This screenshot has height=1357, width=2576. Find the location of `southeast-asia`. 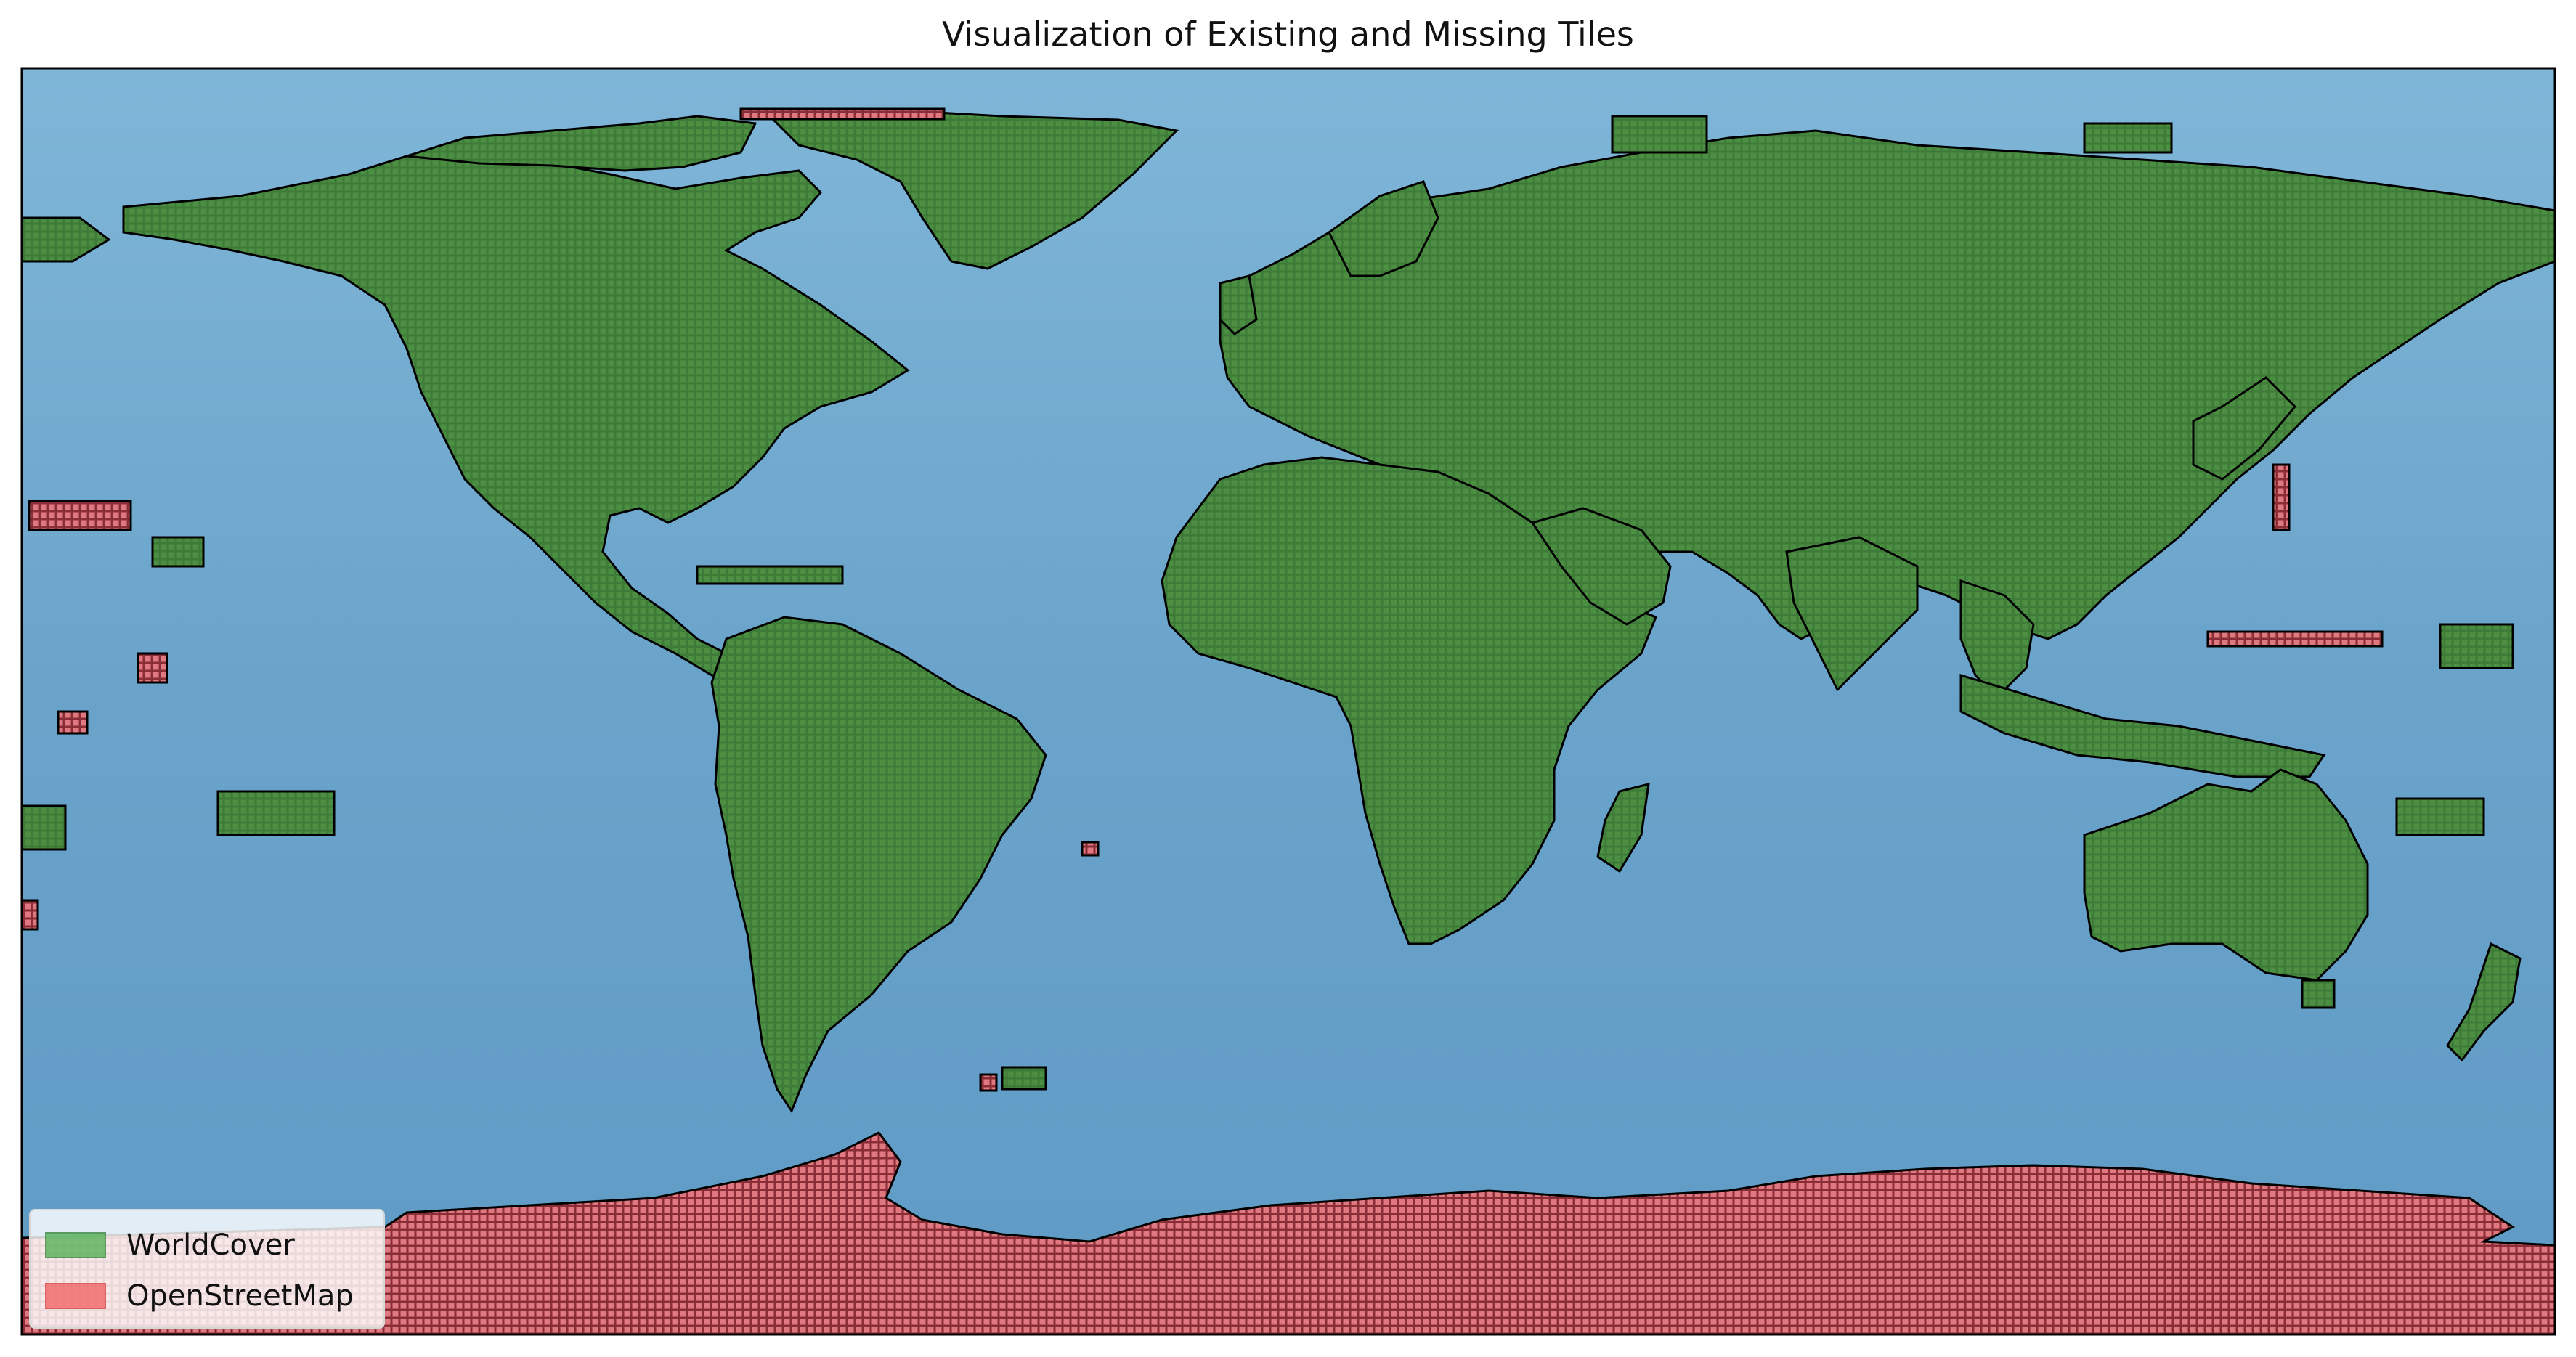

southeast-asia is located at coordinates (1997, 639).